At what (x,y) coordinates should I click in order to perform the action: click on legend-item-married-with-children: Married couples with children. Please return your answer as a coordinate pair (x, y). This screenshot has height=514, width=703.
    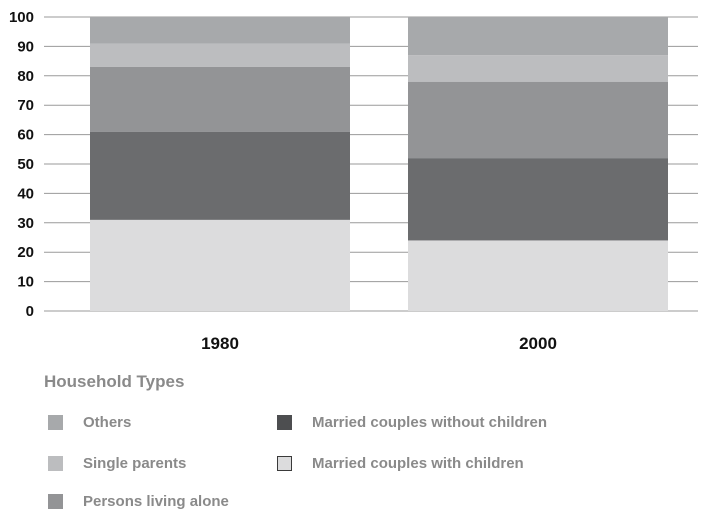
    Looking at the image, I should click on (400, 463).